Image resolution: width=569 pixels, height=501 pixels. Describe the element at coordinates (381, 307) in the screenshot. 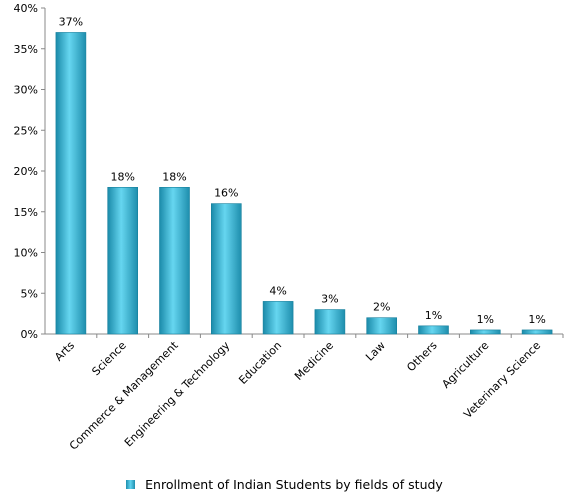

I see `data-label: 2%` at that location.